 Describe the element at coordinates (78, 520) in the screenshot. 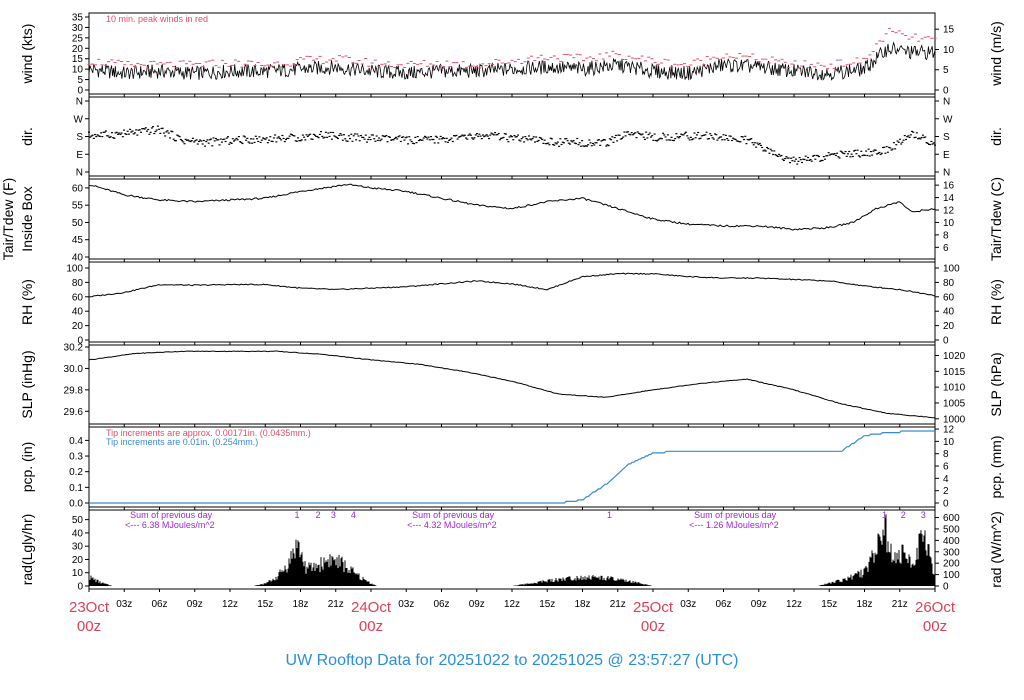

I see `rad-left-tick-label: 50` at that location.